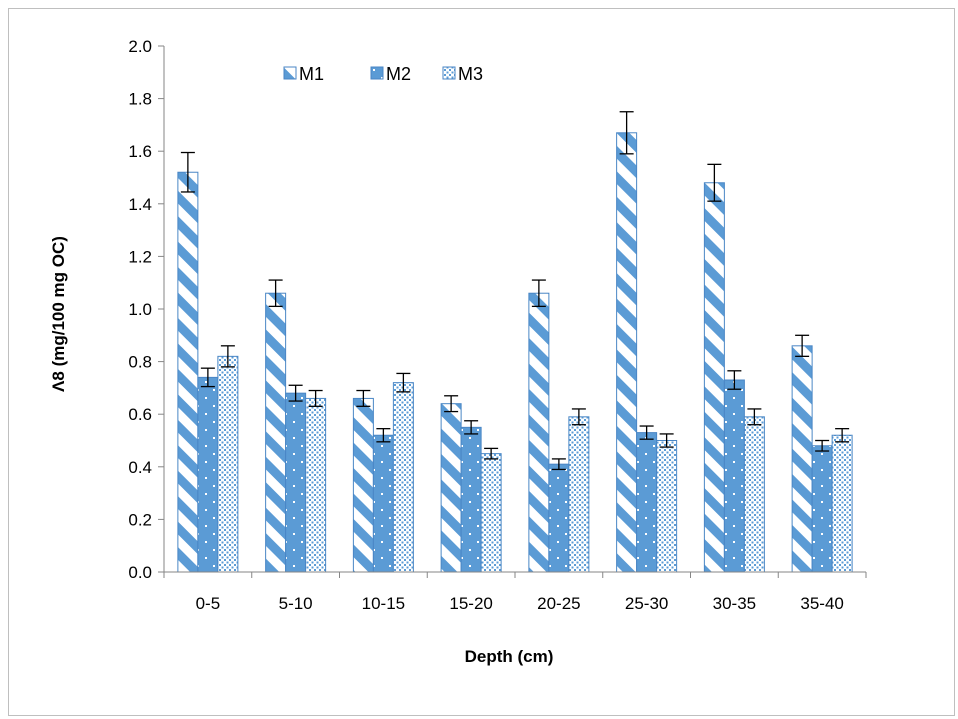 The width and height of the screenshot is (958, 719). I want to click on y-tick-label: 0.6, so click(140, 414).